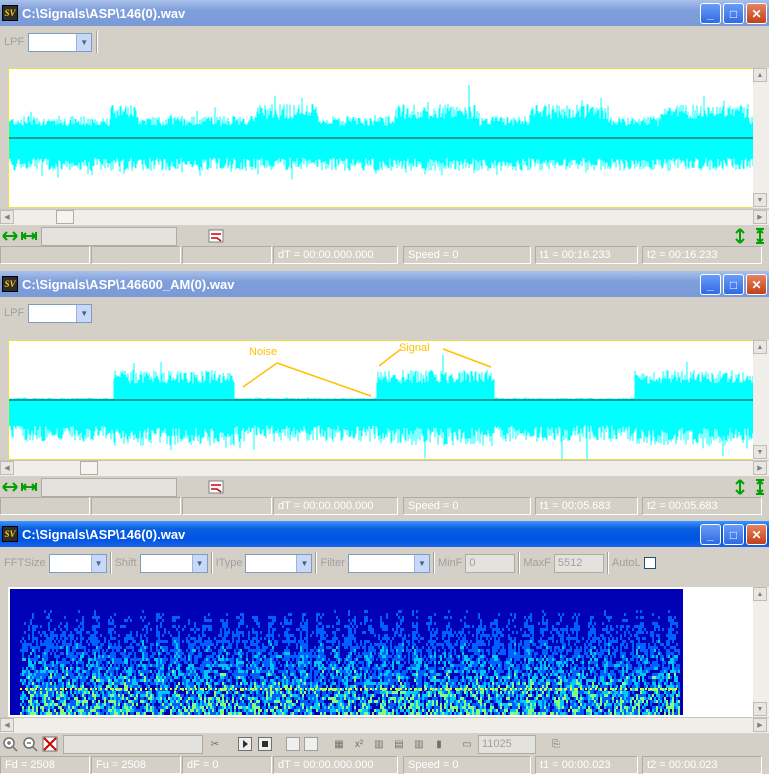  I want to click on shift-select: ▼, so click(173, 563).